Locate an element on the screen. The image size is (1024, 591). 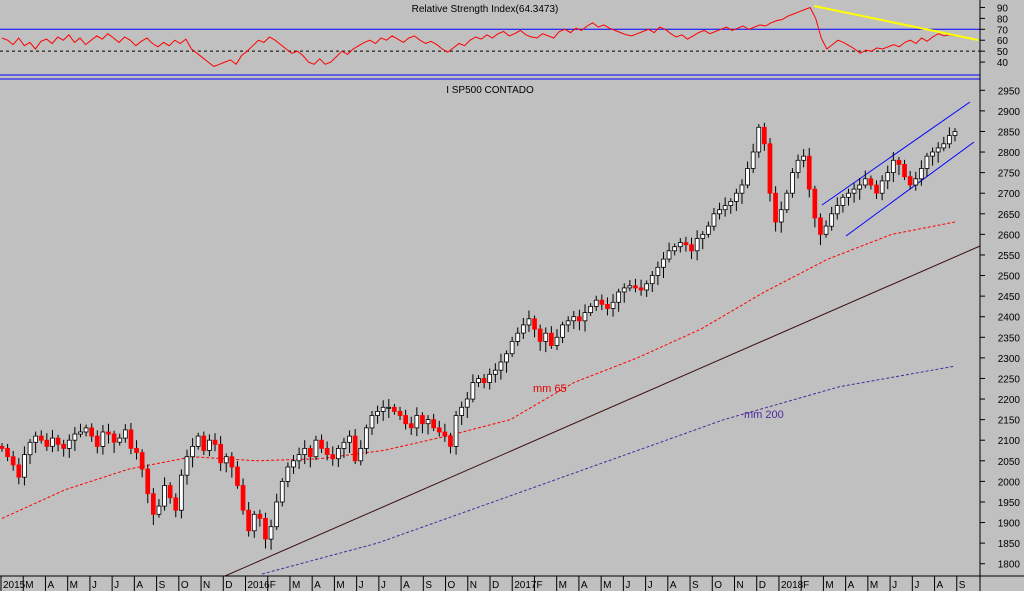
price-tick-label: 1950 is located at coordinates (1009, 503).